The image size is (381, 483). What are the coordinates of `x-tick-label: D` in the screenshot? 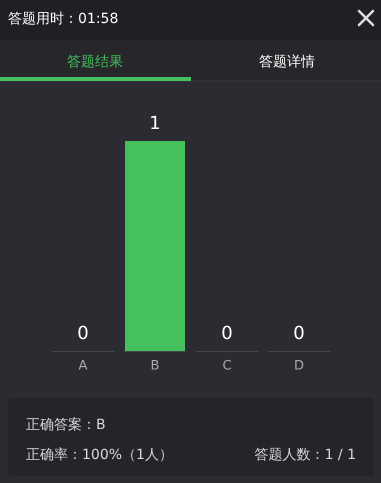 It's located at (299, 366).